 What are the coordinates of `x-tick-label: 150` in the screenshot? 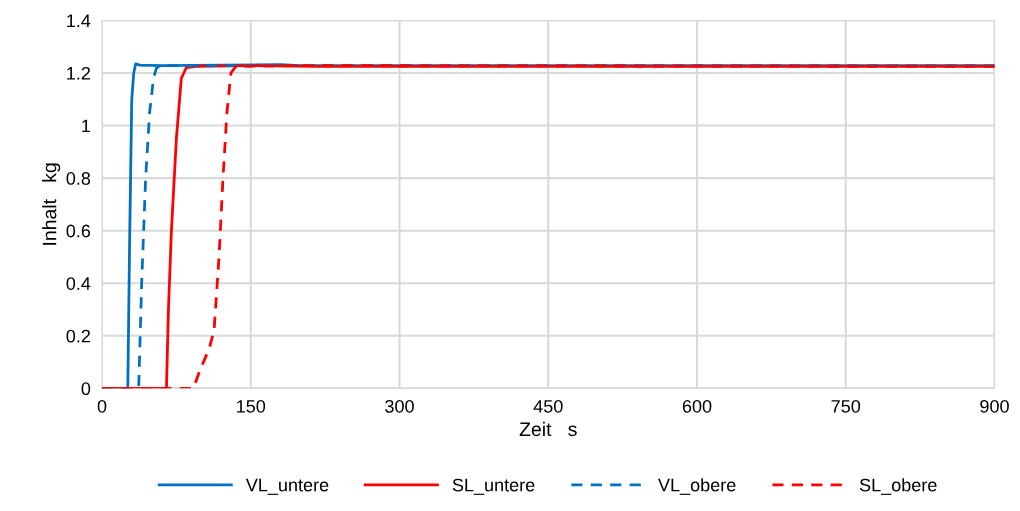 It's located at (251, 406).